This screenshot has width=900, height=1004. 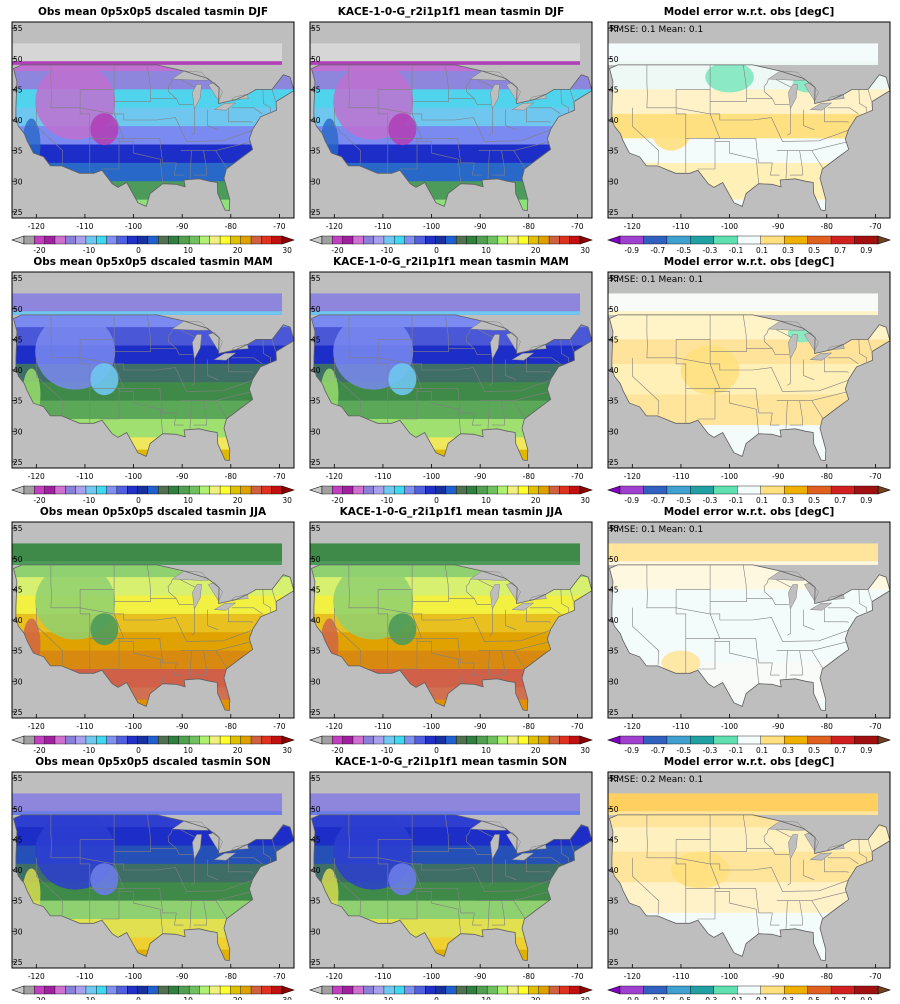 What do you see at coordinates (827, 226) in the screenshot?
I see `lon-tick-label: -80` at bounding box center [827, 226].